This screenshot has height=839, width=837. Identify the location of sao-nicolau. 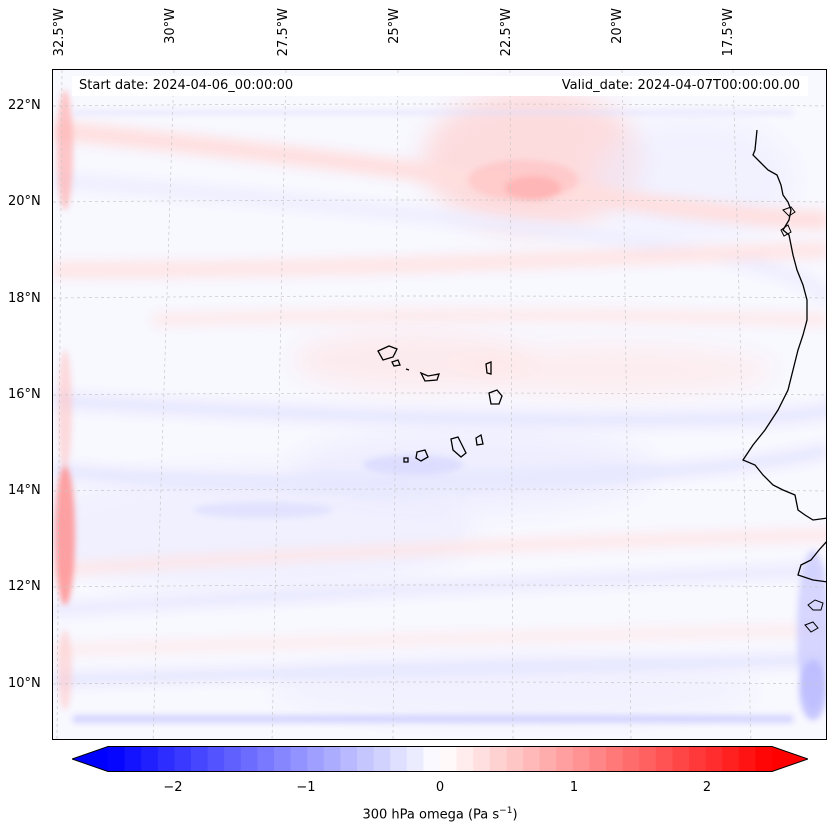
(429, 376).